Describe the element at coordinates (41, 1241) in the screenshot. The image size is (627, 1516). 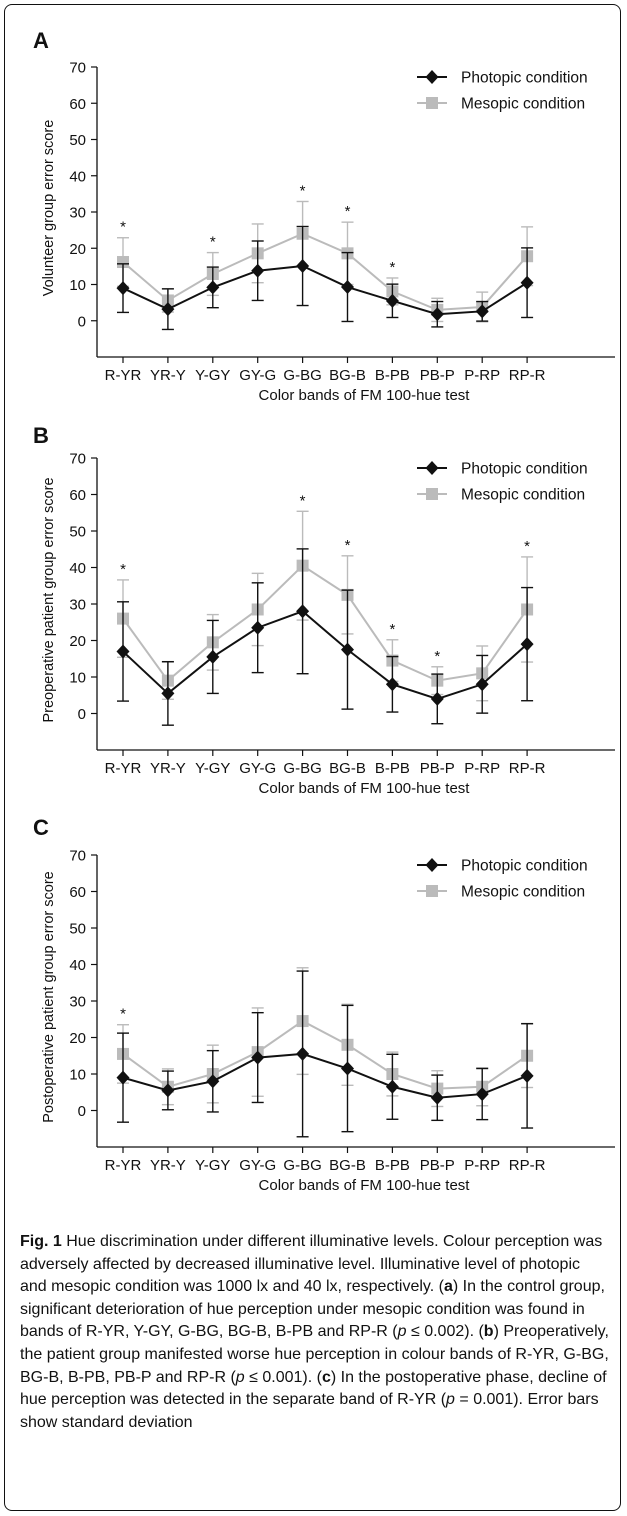
I see `caption-figure-label: Fig. 1` at that location.